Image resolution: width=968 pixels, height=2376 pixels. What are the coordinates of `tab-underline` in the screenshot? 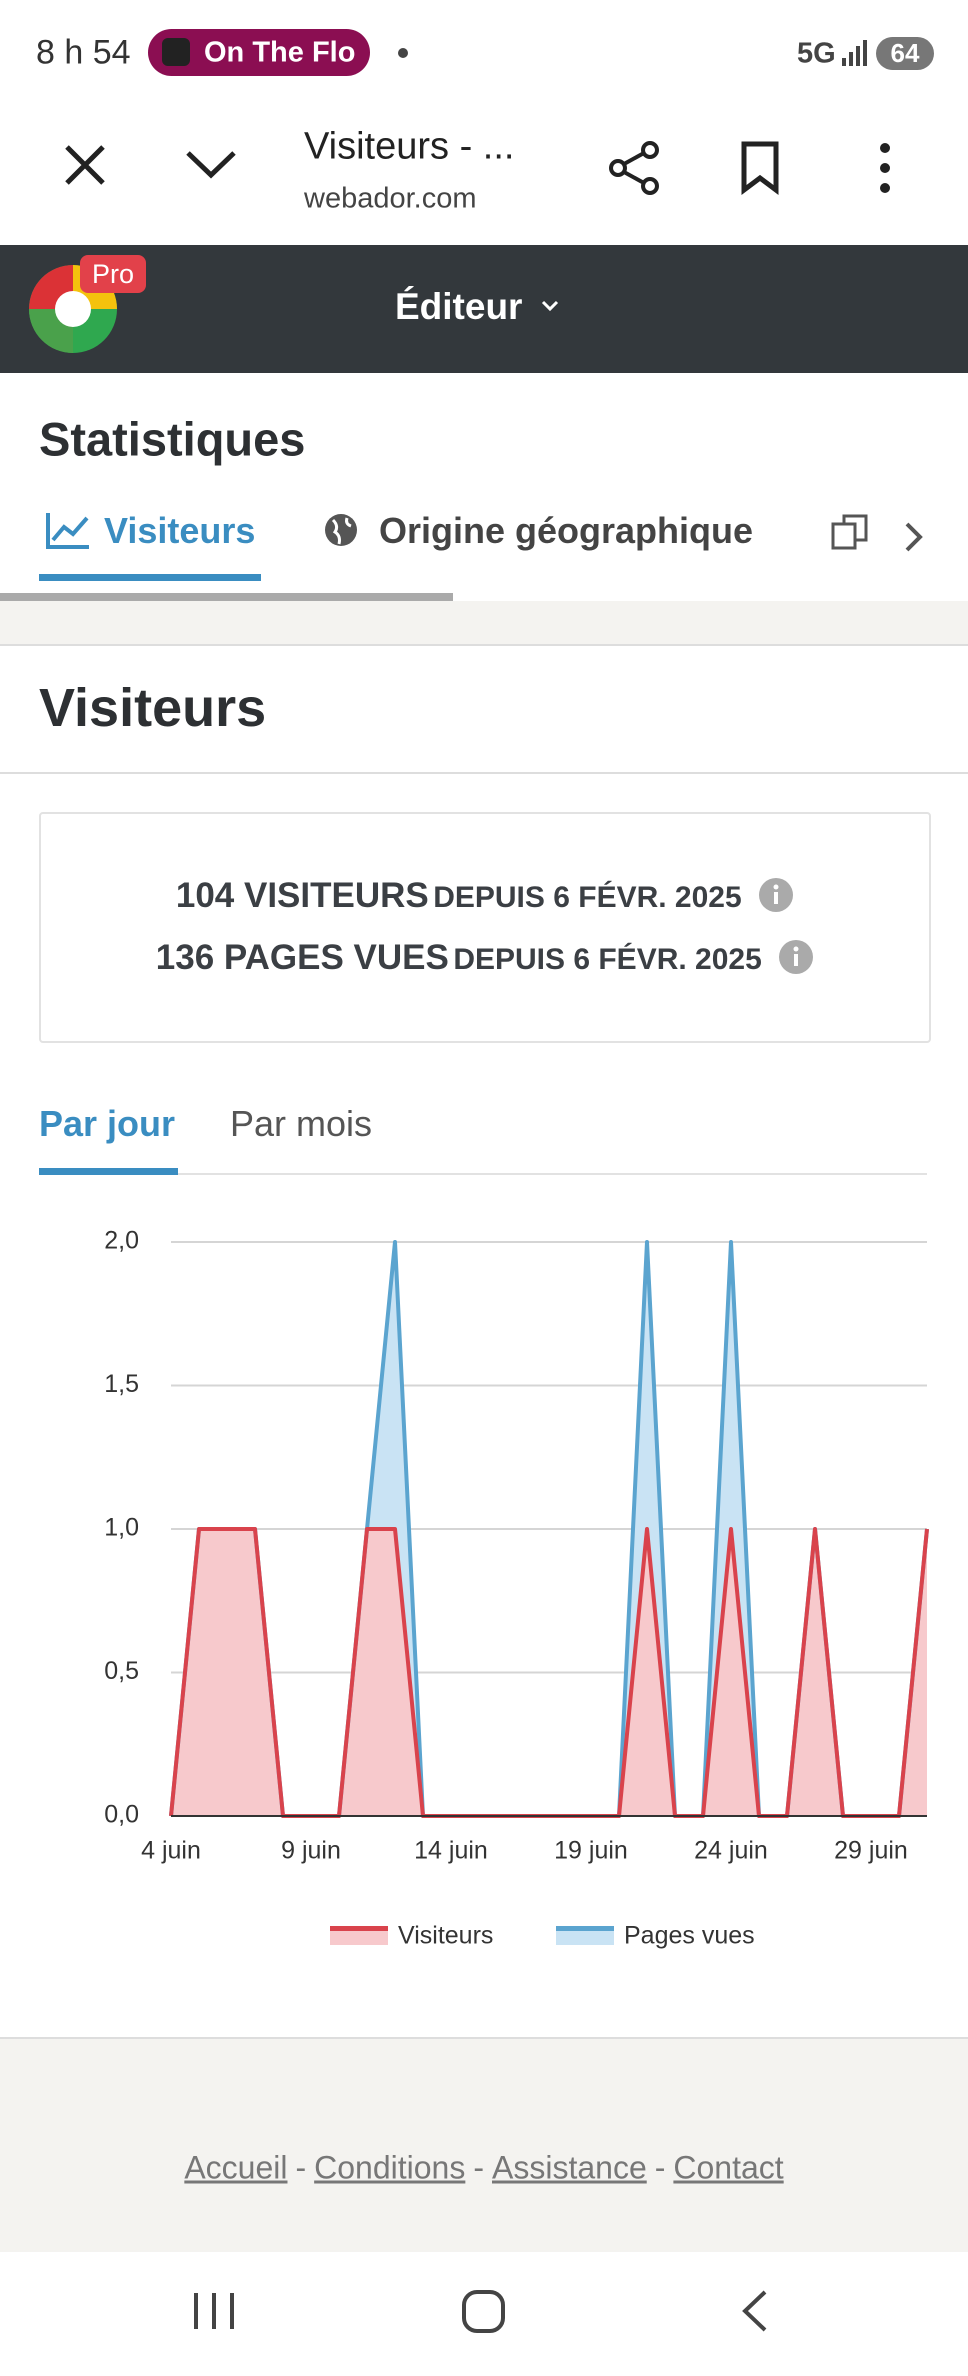 It's located at (150, 577).